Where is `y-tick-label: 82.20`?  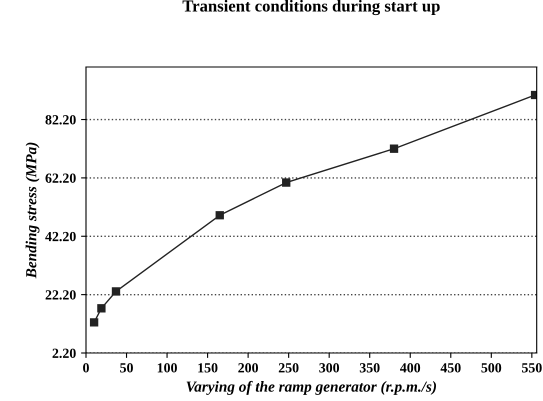
y-tick-label: 82.20 is located at coordinates (60, 120).